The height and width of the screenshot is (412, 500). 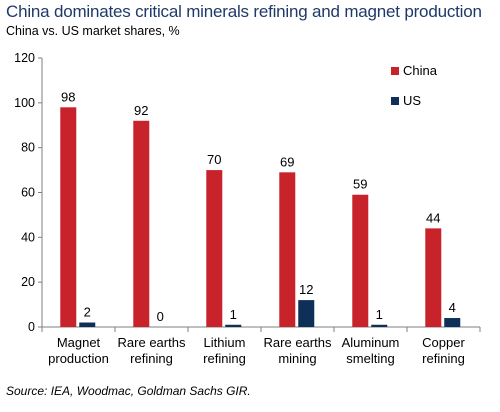 I want to click on y-tick-label: 60, so click(x=28, y=193).